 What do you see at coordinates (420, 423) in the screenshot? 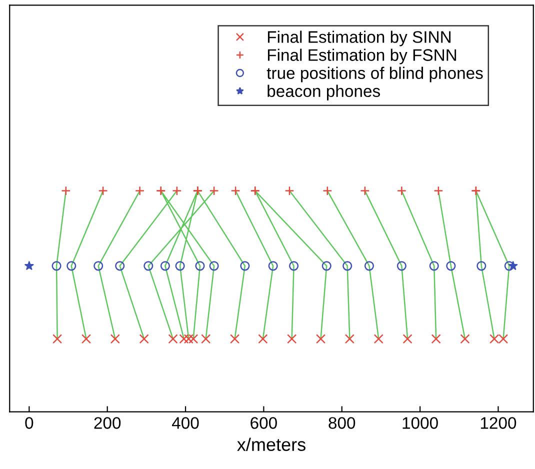
I see `x-tick-label: 1000` at bounding box center [420, 423].